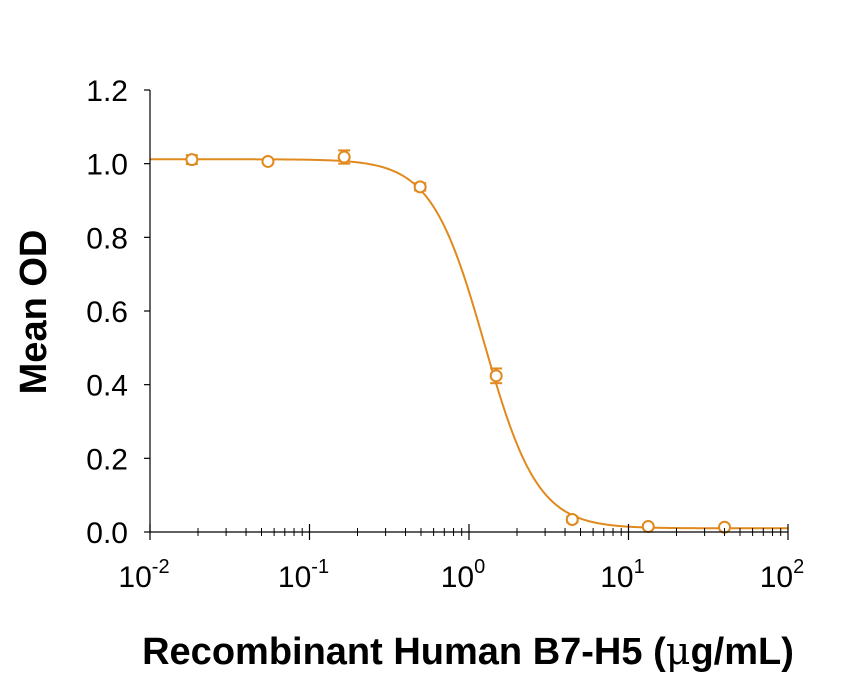  I want to click on x-tick-label: 10², so click(782, 575).